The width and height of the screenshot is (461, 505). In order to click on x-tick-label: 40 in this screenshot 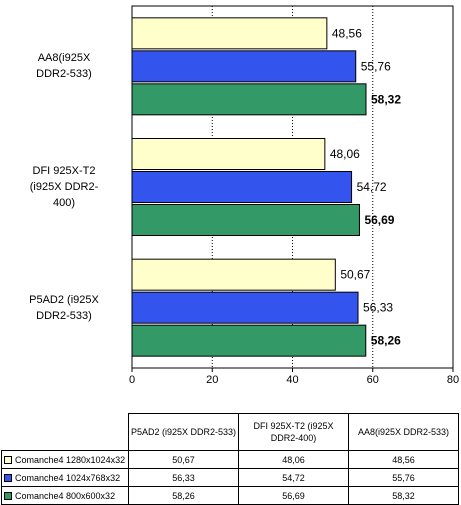, I will do `click(292, 380)`.